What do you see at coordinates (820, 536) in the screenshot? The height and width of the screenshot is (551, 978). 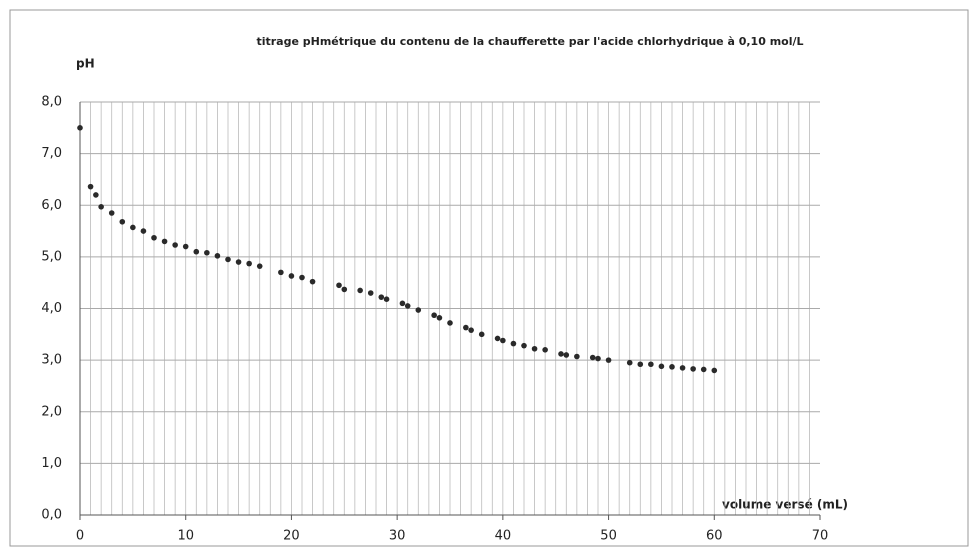 I see `x-tick-label: 70` at bounding box center [820, 536].